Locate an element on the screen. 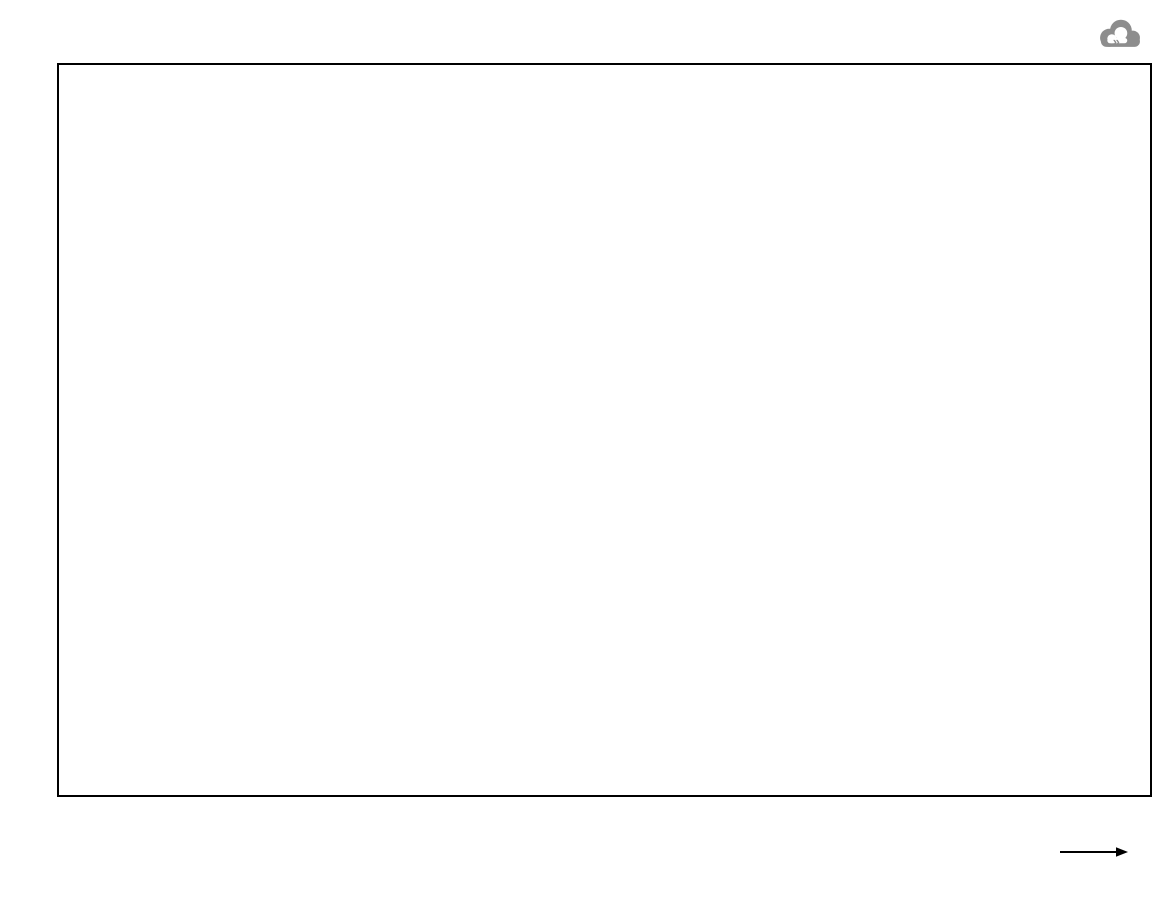 Image resolution: width=1165 pixels, height=907 pixels. colorbar-legend is located at coordinates (600, 869).